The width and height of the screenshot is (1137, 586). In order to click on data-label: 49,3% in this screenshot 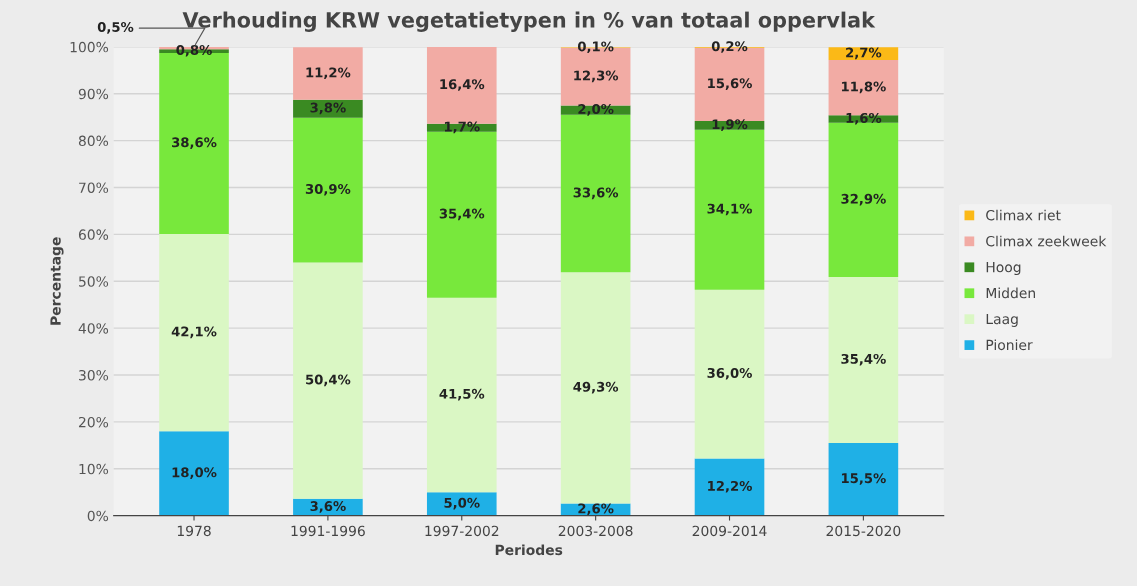, I will do `click(596, 387)`.